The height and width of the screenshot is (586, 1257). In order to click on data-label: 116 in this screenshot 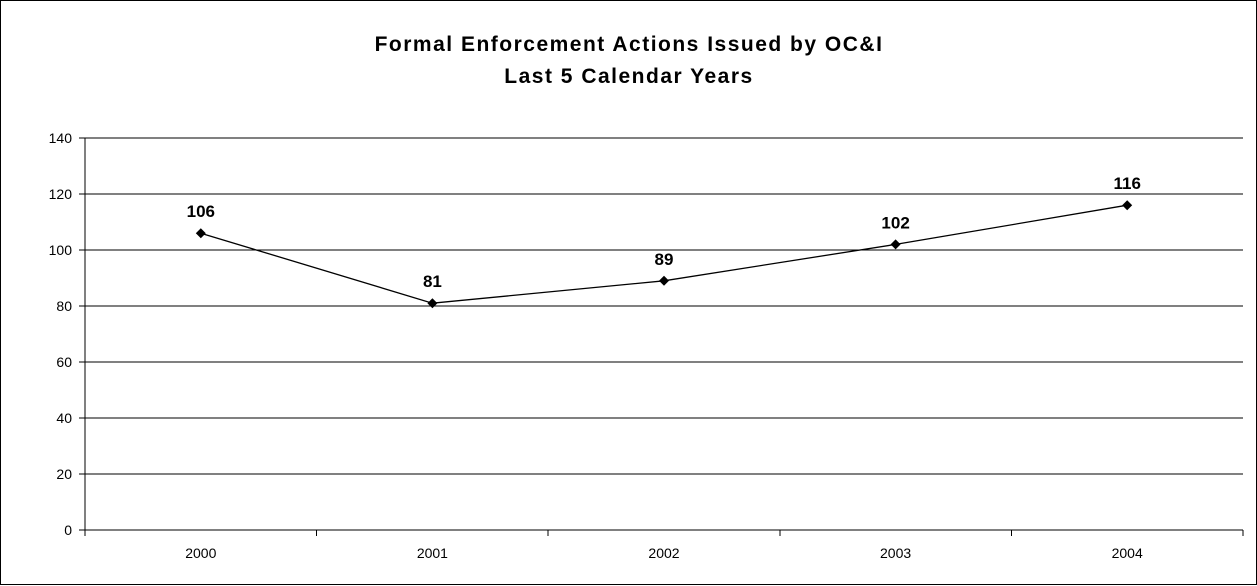, I will do `click(1126, 183)`.